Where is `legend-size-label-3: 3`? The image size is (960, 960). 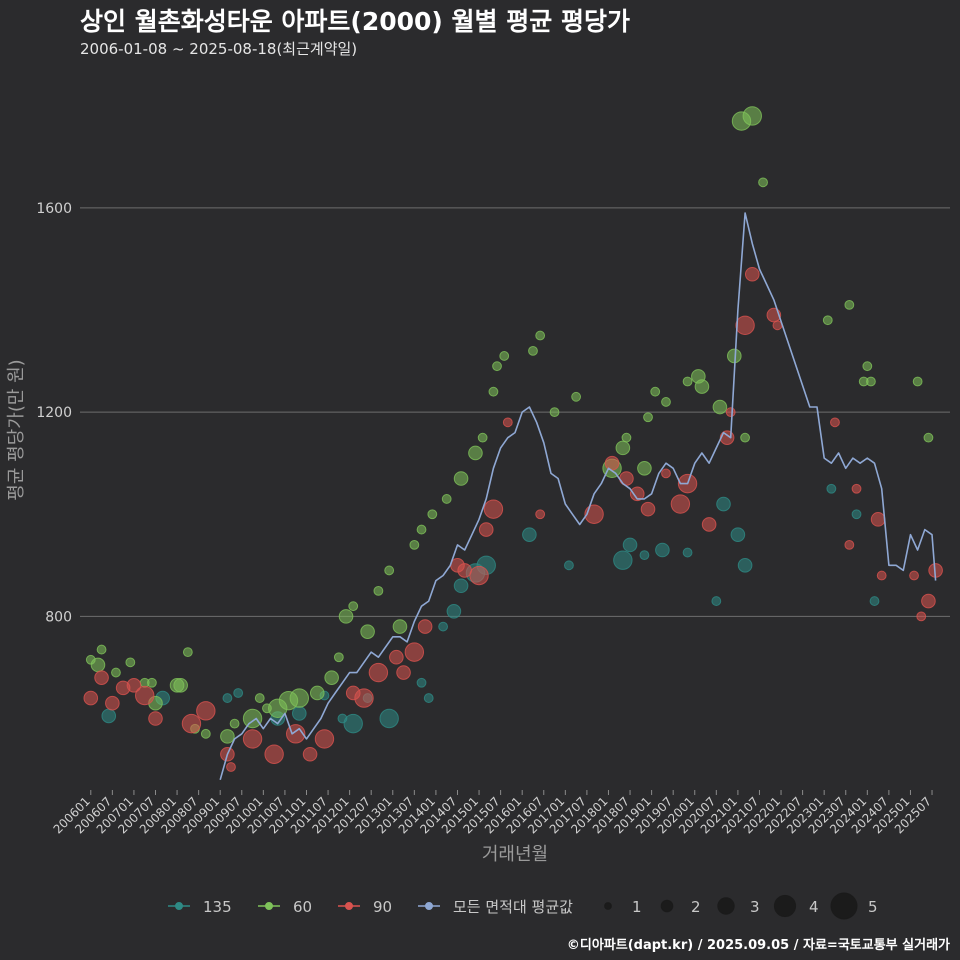
legend-size-label-3: 3 is located at coordinates (755, 907).